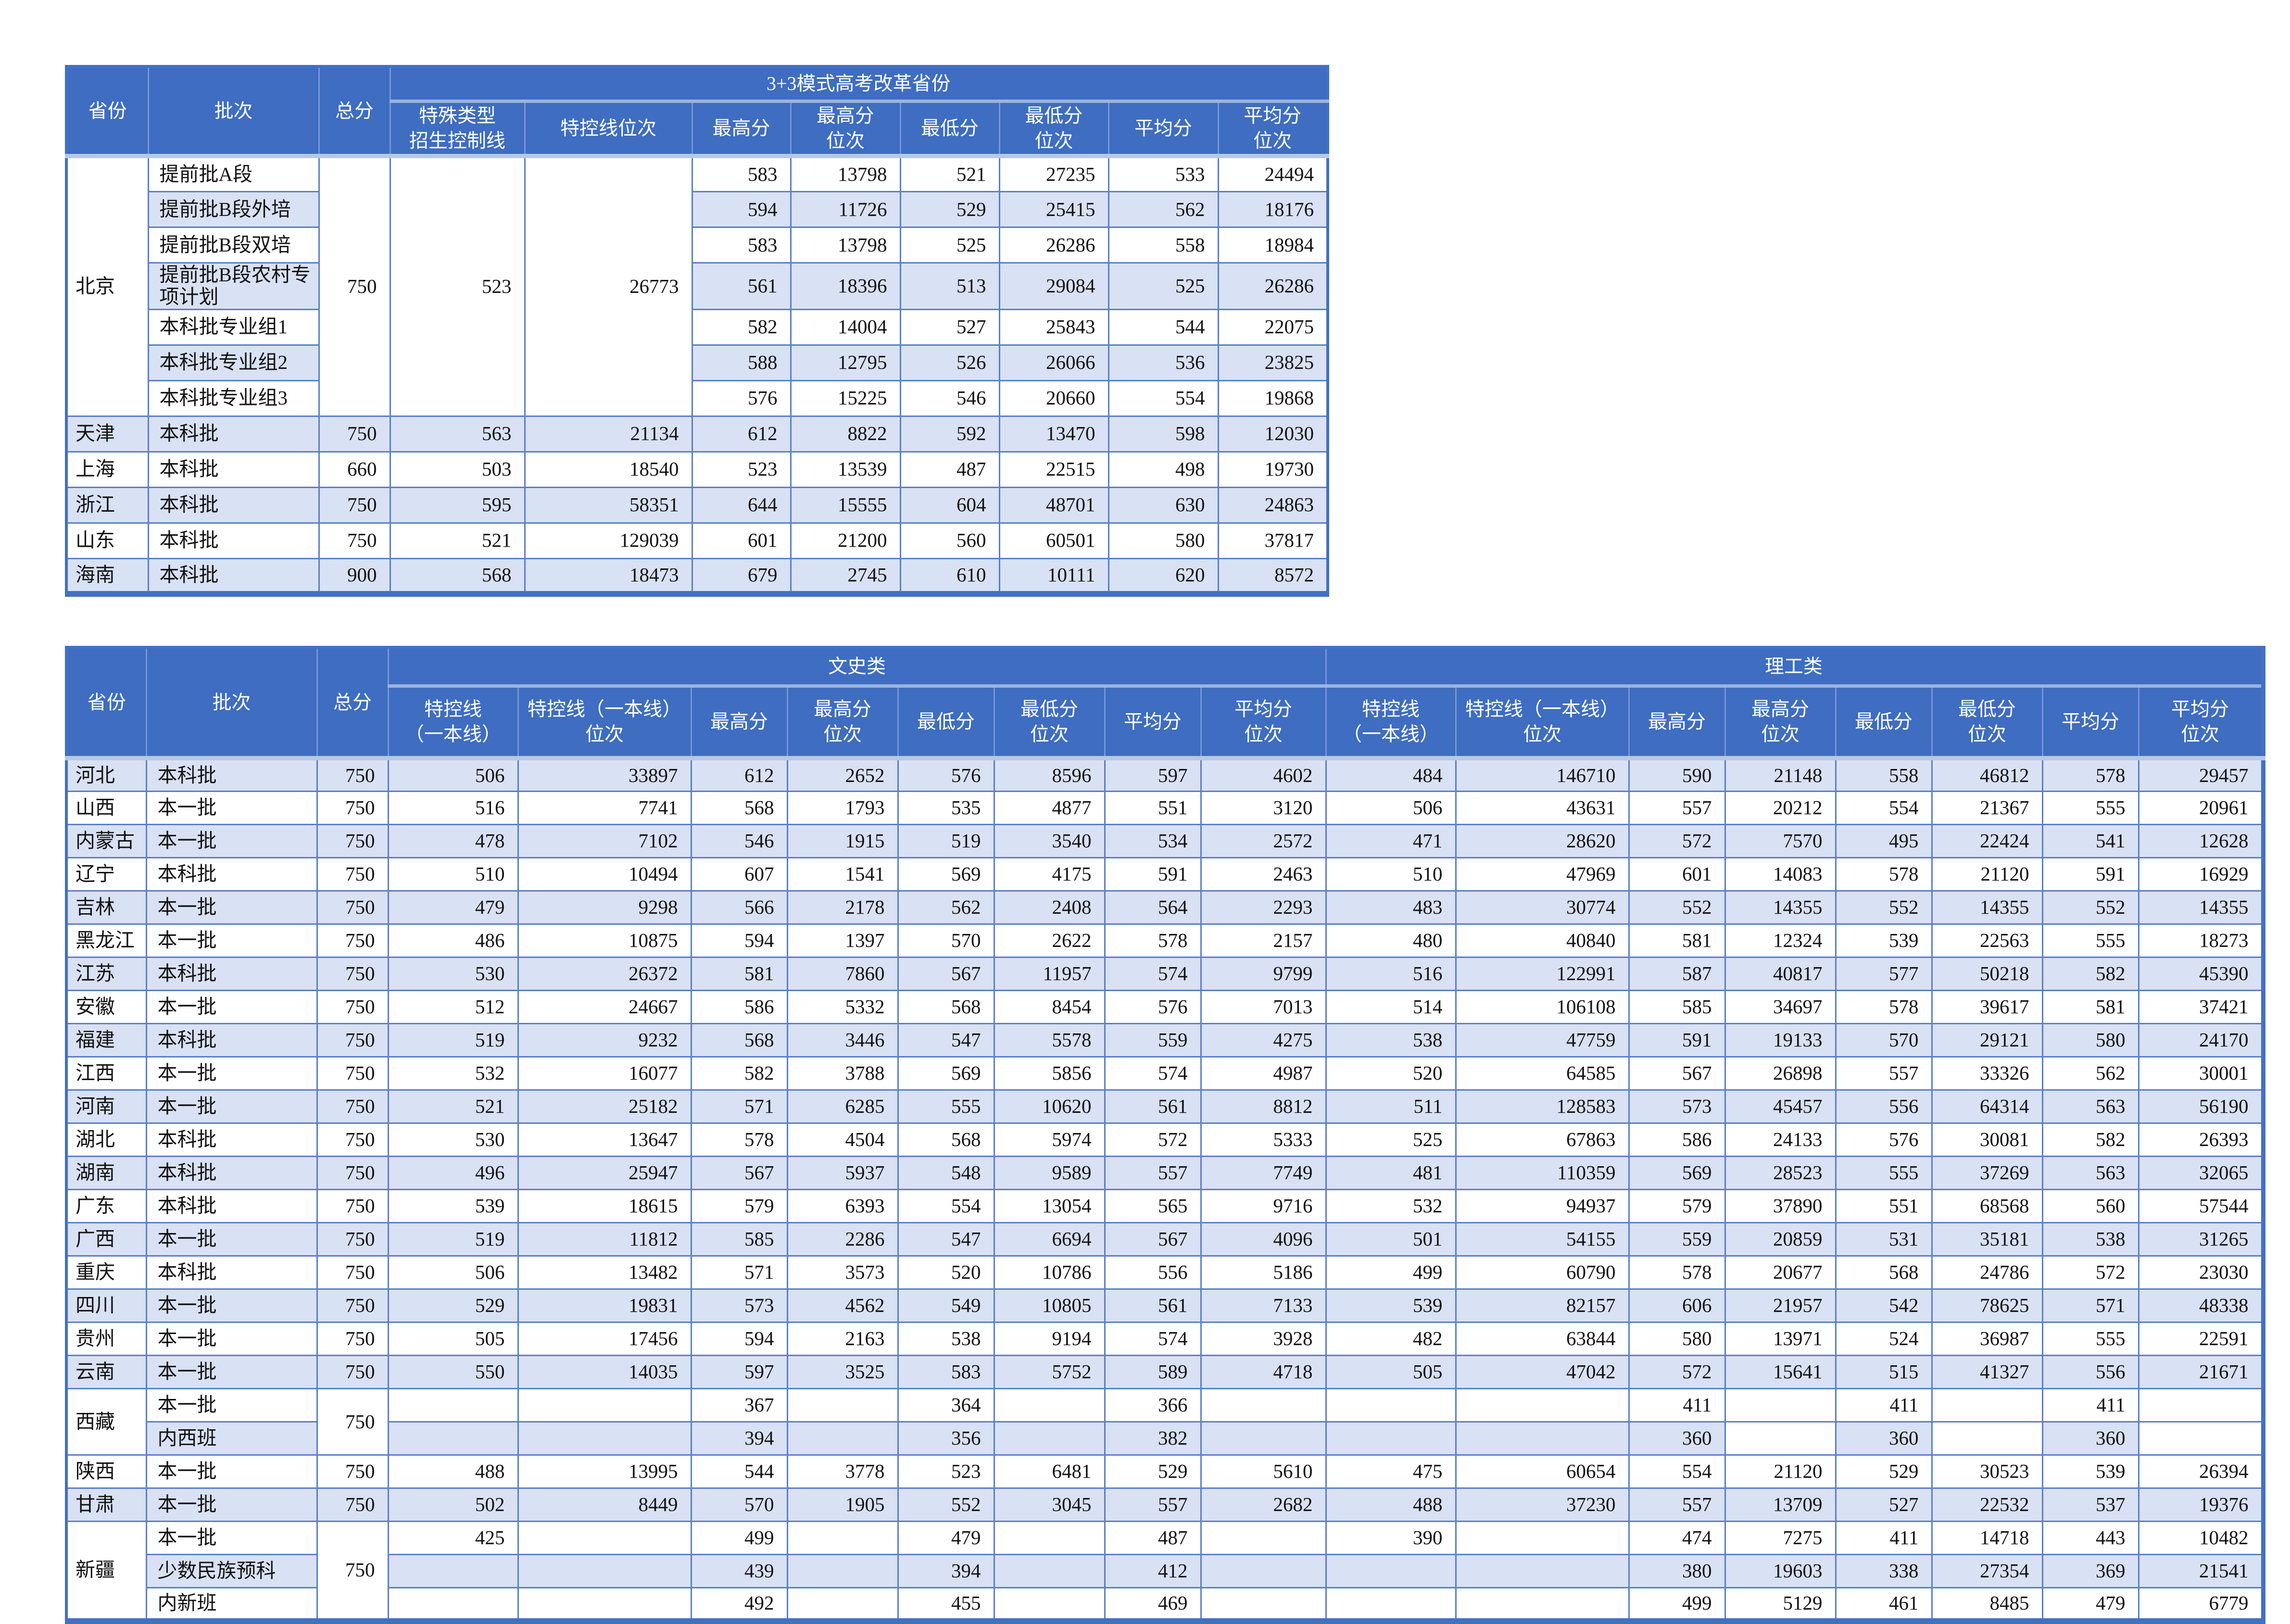 This screenshot has width=2290, height=1624. Describe the element at coordinates (1794, 667) in the screenshot. I see `group-header-science: 理工类` at that location.